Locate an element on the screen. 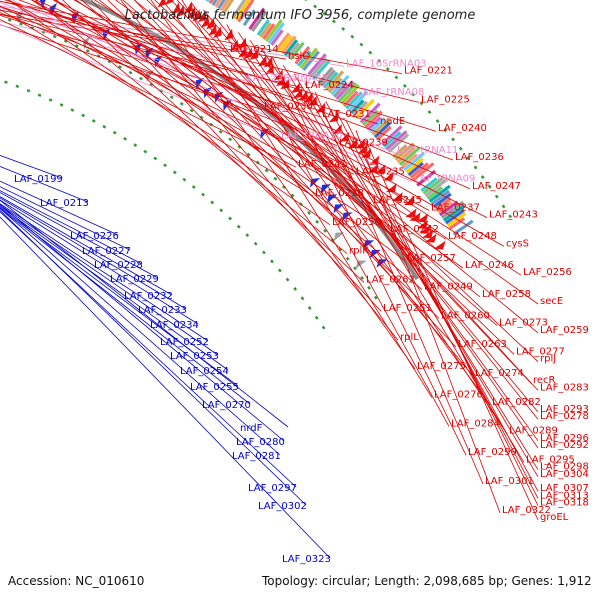  gene-label: LAF_0234 is located at coordinates (174, 325).